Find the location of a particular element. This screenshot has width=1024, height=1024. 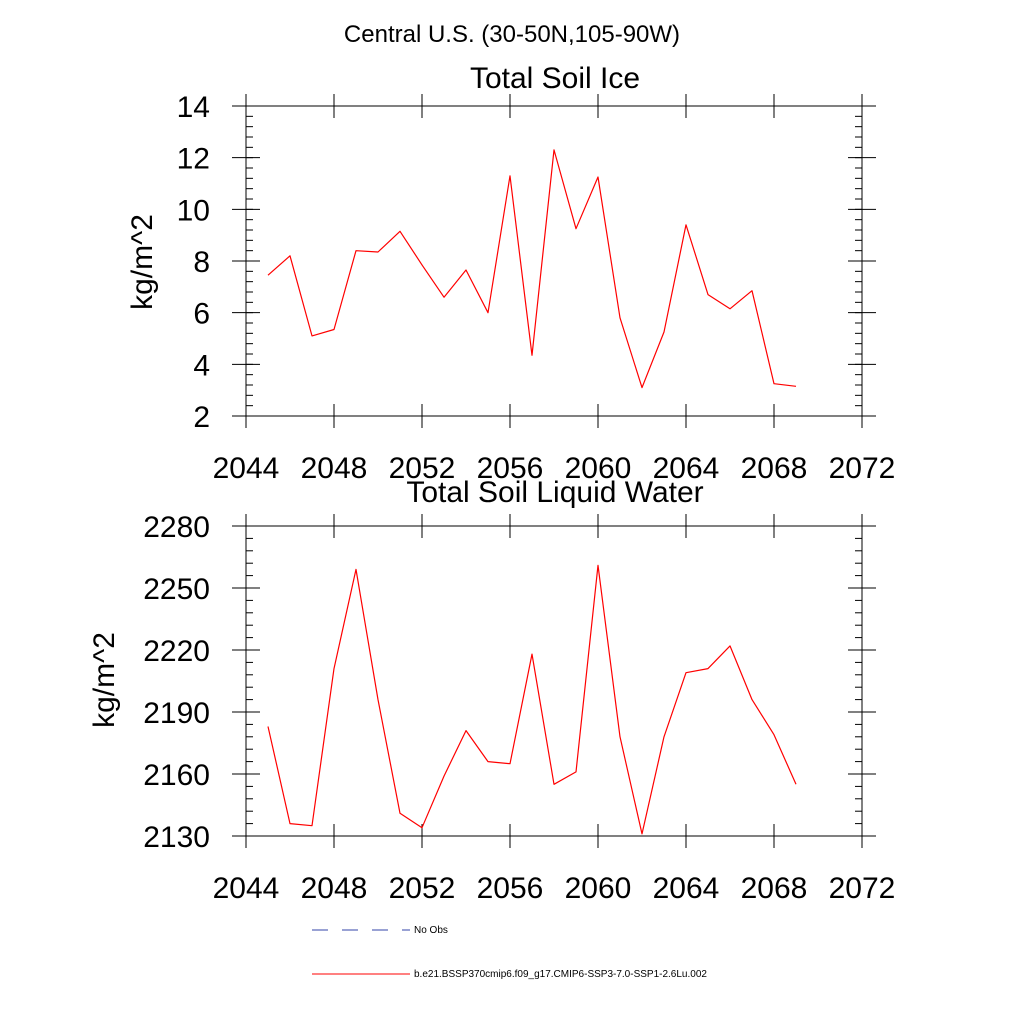

y-tick-label: 2220 is located at coordinates (176, 651).